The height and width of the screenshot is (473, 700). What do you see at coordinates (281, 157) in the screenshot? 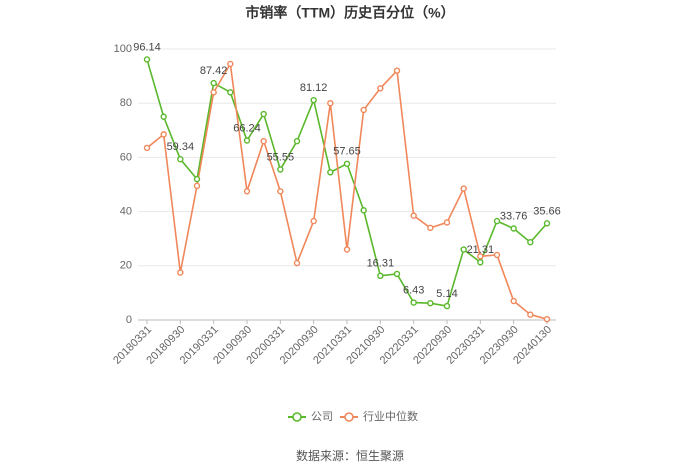
I see `data-label: 55.55` at bounding box center [281, 157].